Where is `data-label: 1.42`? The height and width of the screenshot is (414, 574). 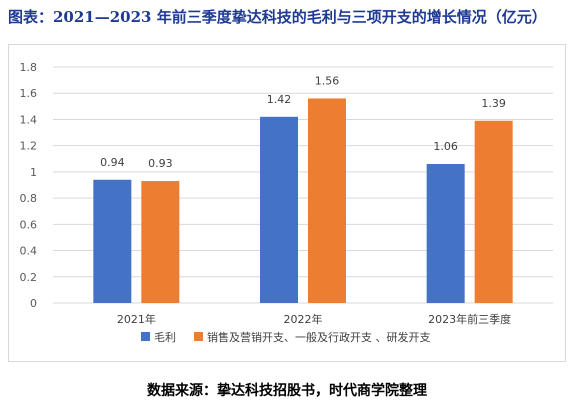
data-label: 1.42 is located at coordinates (279, 99).